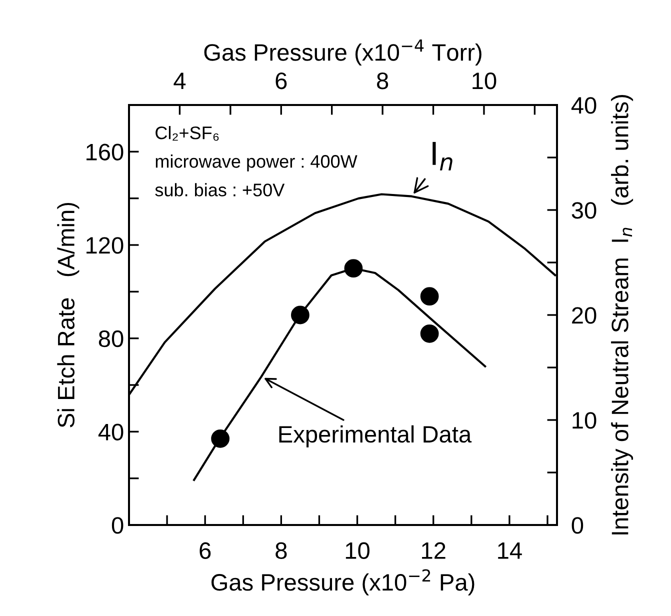 The height and width of the screenshot is (616, 671). What do you see at coordinates (180, 80) in the screenshot?
I see `x2-tick-label: 4` at bounding box center [180, 80].